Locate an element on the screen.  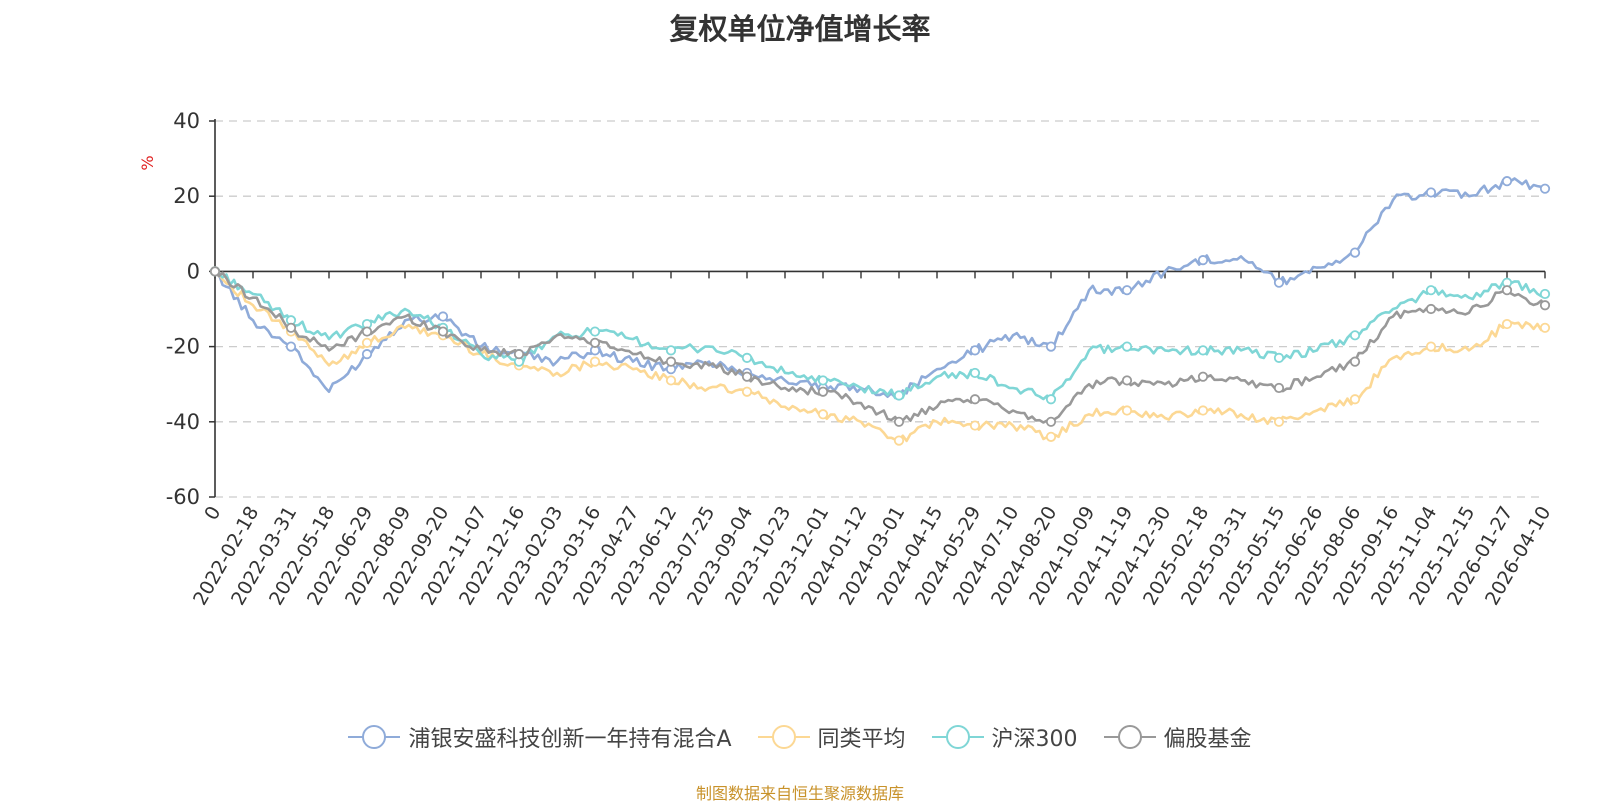
legend: 浦银安盛科技创新一年持有混合A 同类平均 沪深300 偏股基金 is located at coordinates (800, 737).